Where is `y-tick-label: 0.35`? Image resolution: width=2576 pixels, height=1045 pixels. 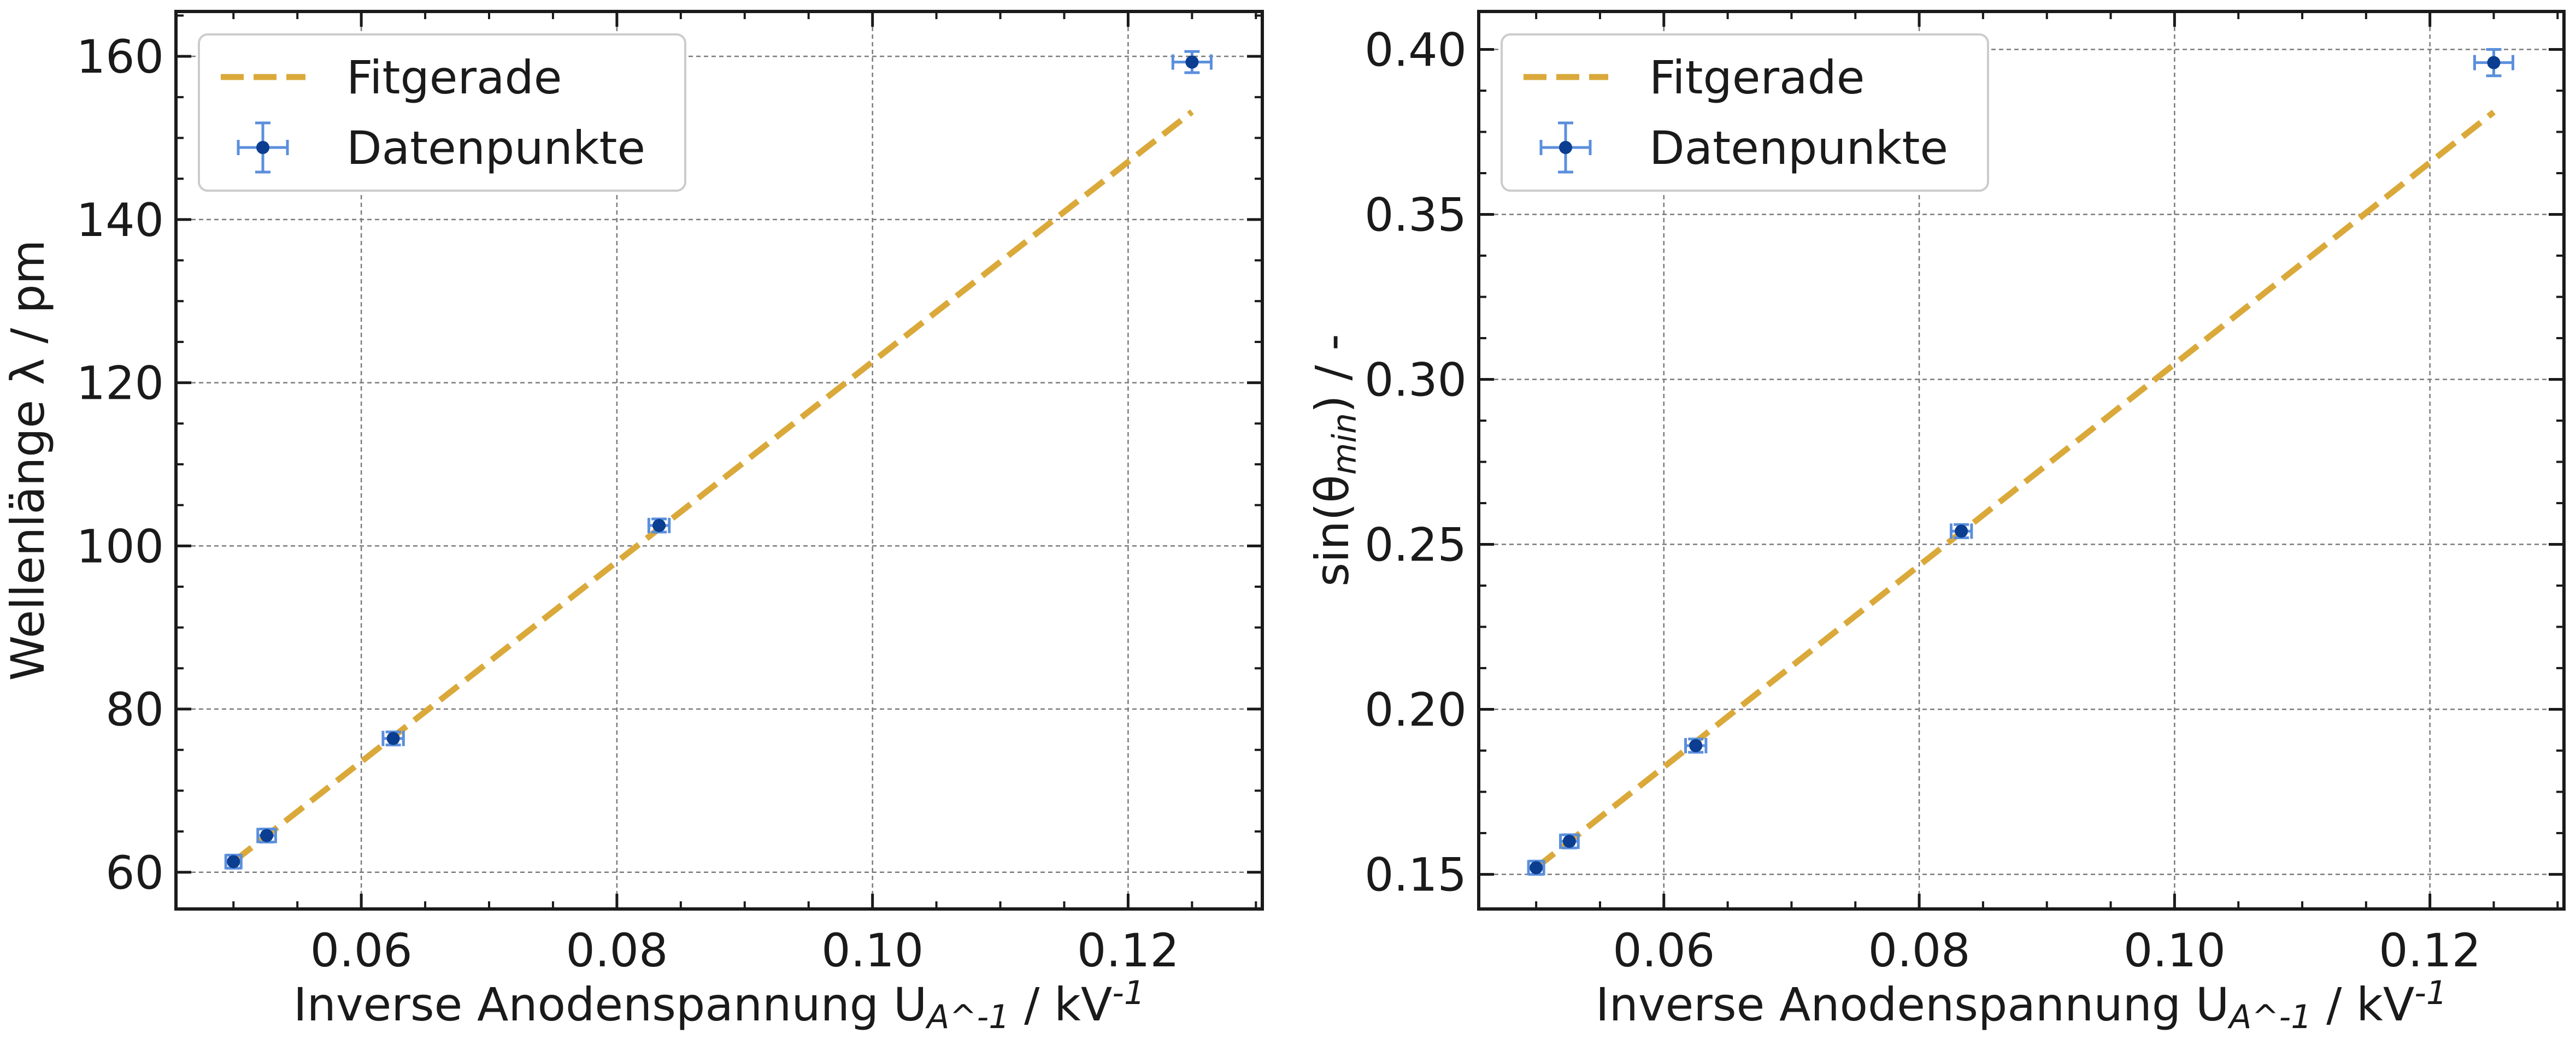 y-tick-label: 0.35 is located at coordinates (1416, 214).